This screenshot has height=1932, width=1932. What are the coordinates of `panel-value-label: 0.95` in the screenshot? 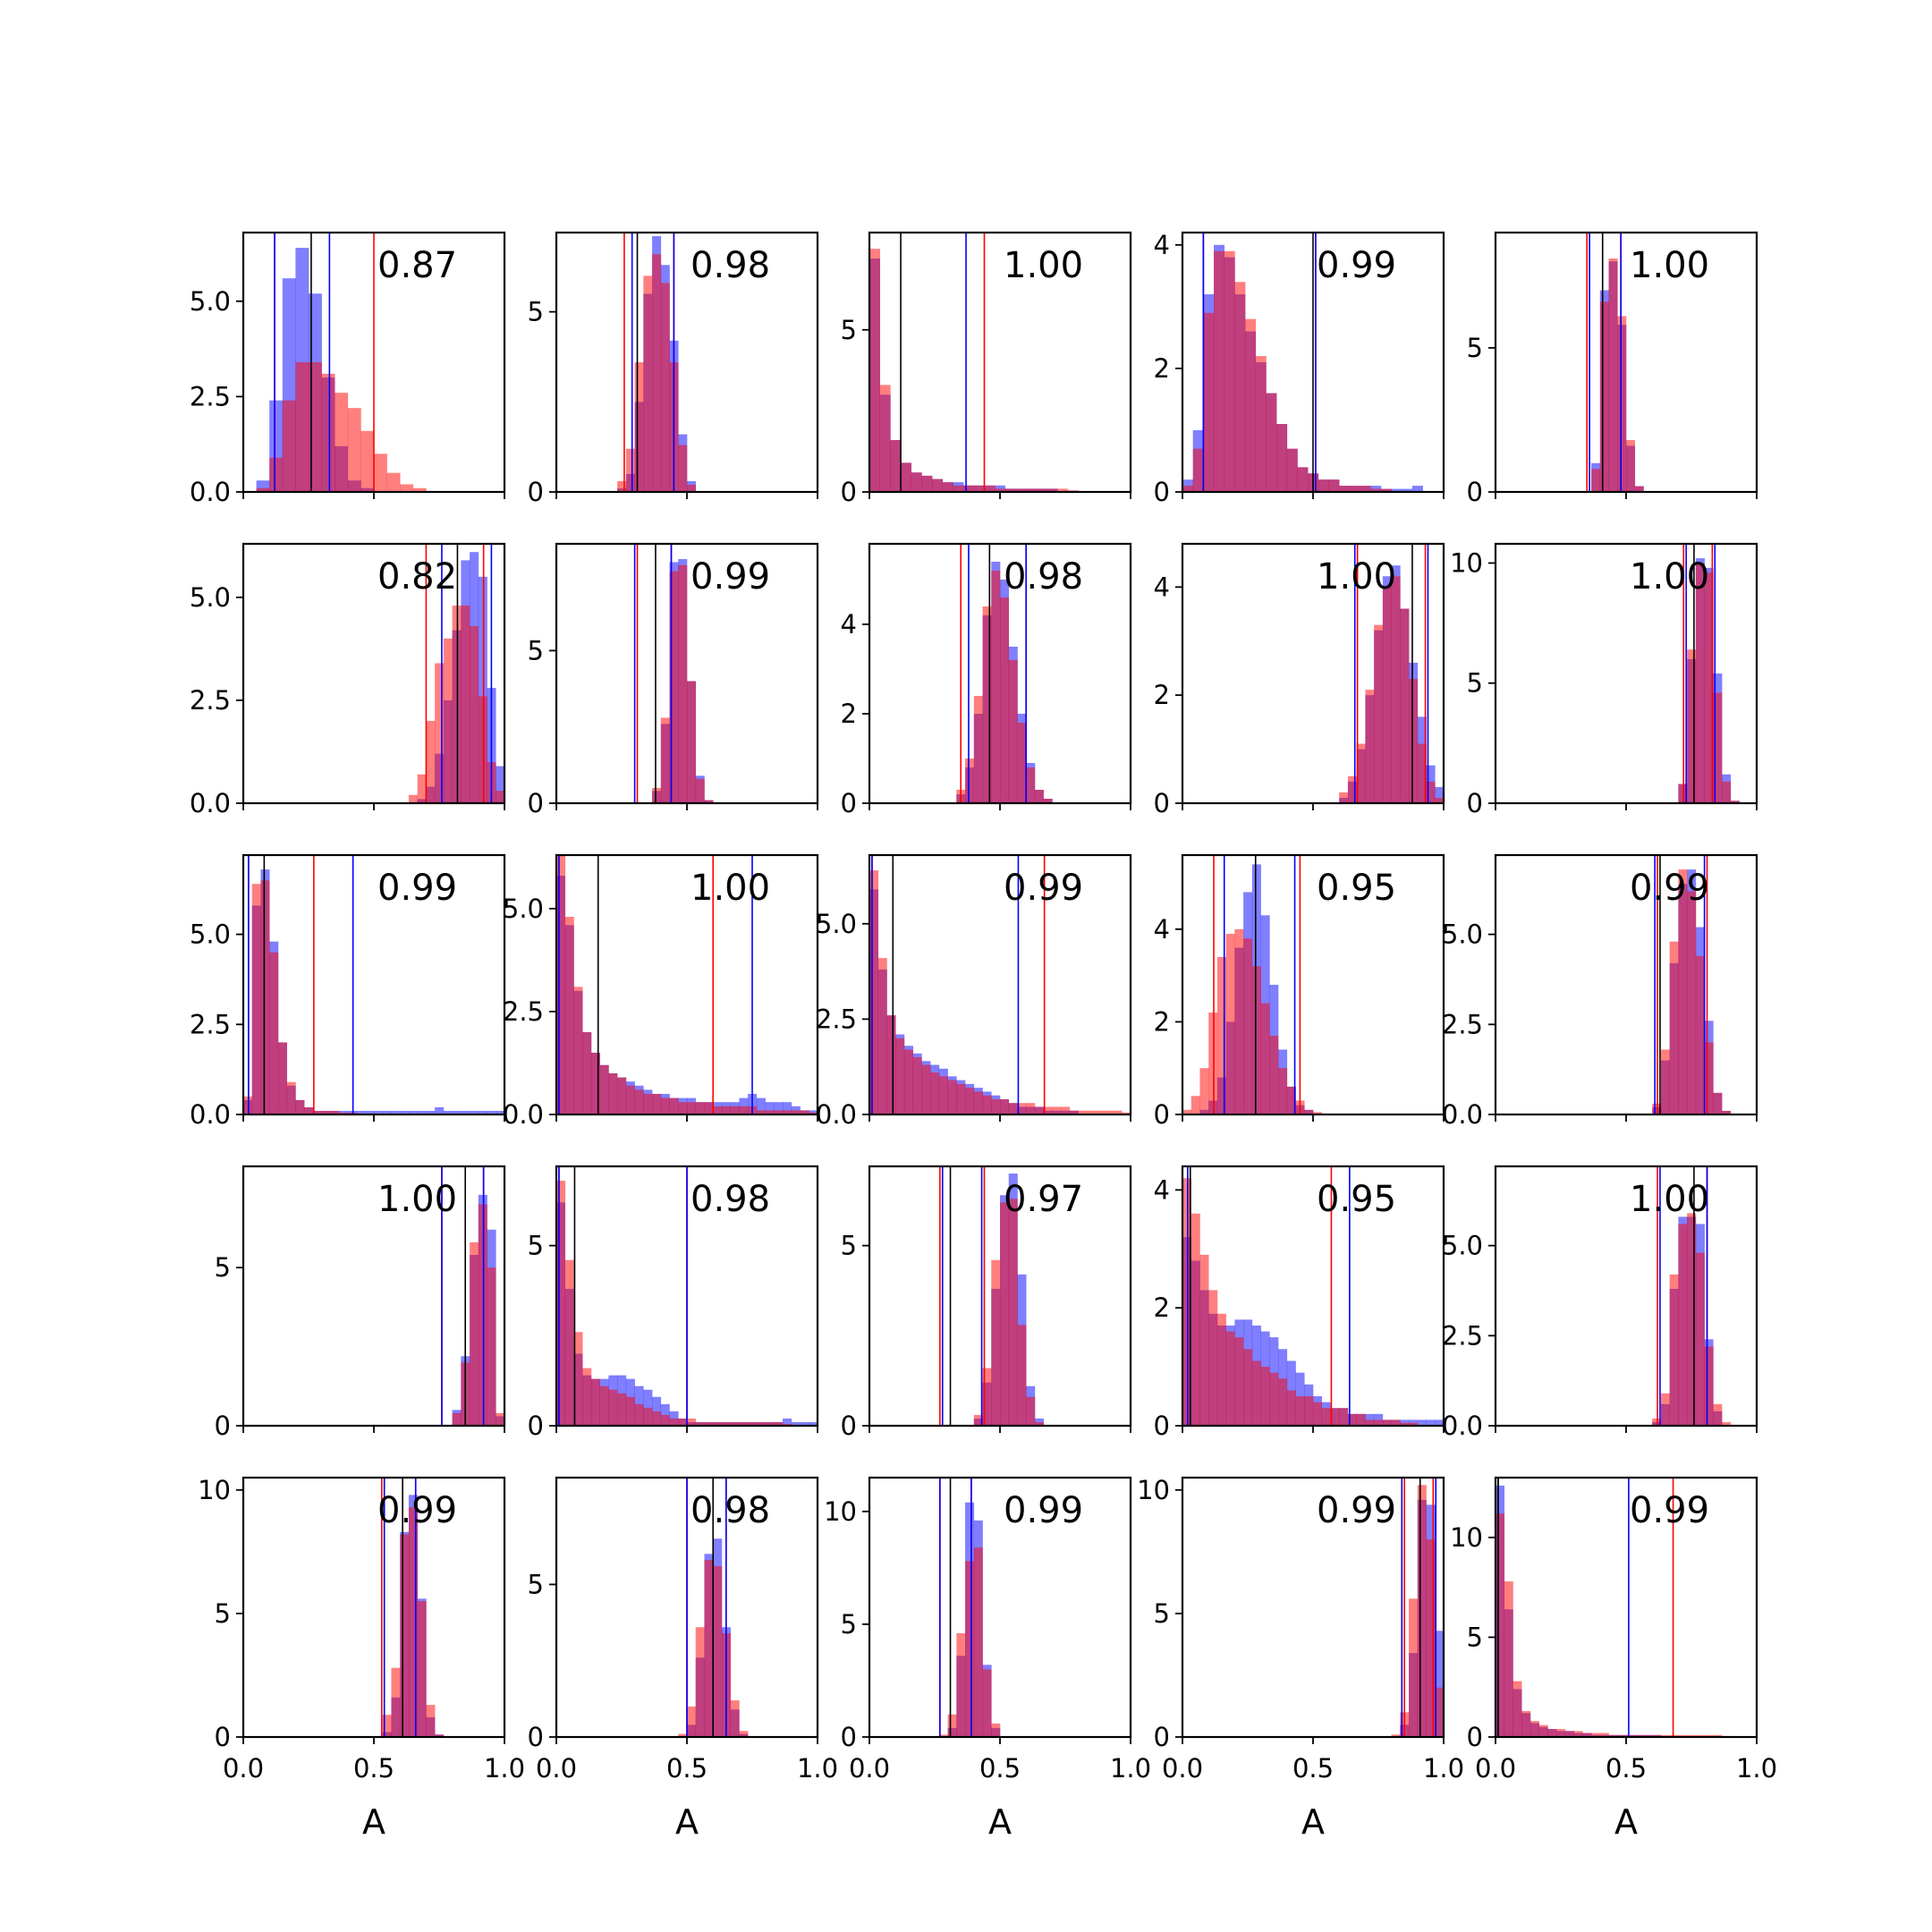 It's located at (1356, 1199).